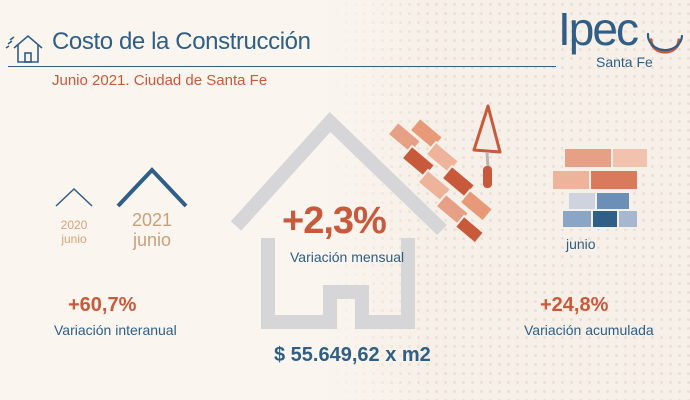 This screenshot has height=400, width=690. I want to click on bricks-icon, so click(440, 180).